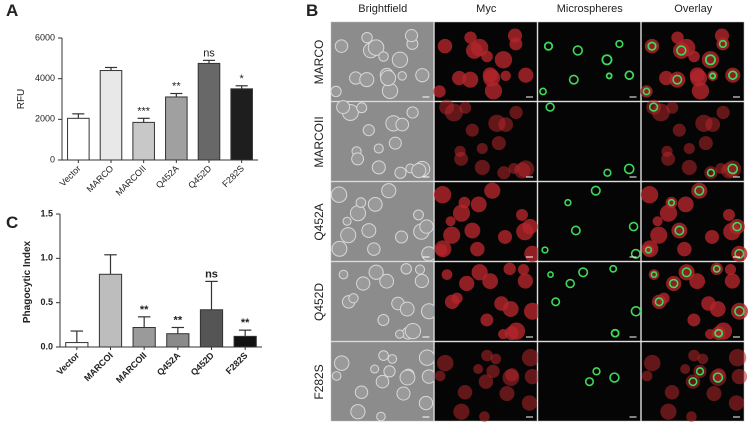  I want to click on y-axis-title: Phagocytic Index, so click(27, 281).